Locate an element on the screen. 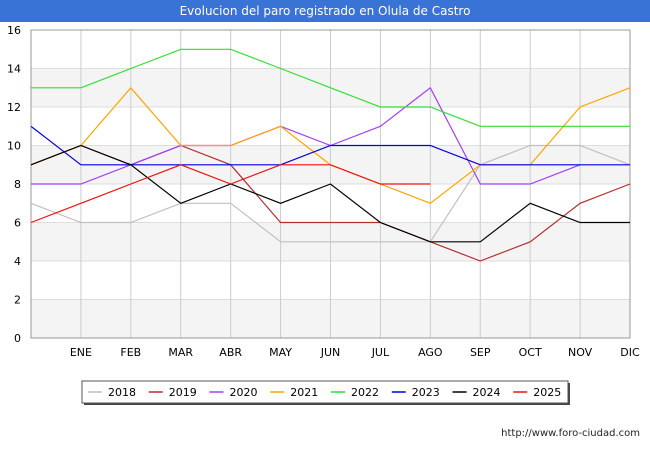 The height and width of the screenshot is (450, 650). legend-label-2024: 2024 is located at coordinates (487, 392).